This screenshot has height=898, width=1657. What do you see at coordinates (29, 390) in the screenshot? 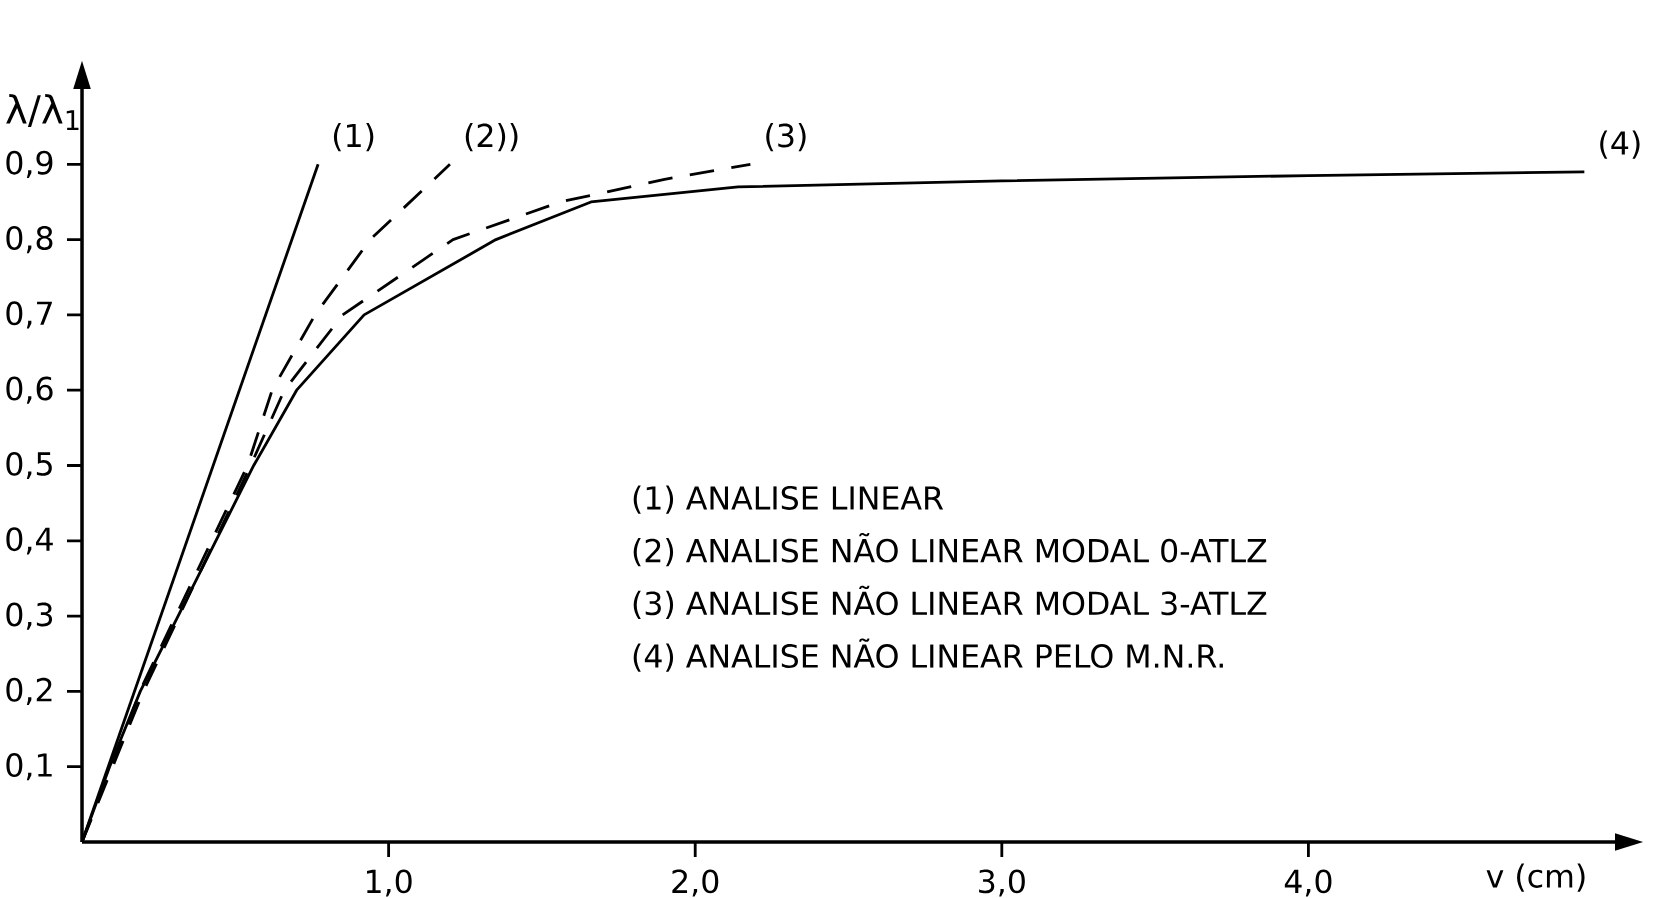
I see `y-tick-label: 0,6` at bounding box center [29, 390].